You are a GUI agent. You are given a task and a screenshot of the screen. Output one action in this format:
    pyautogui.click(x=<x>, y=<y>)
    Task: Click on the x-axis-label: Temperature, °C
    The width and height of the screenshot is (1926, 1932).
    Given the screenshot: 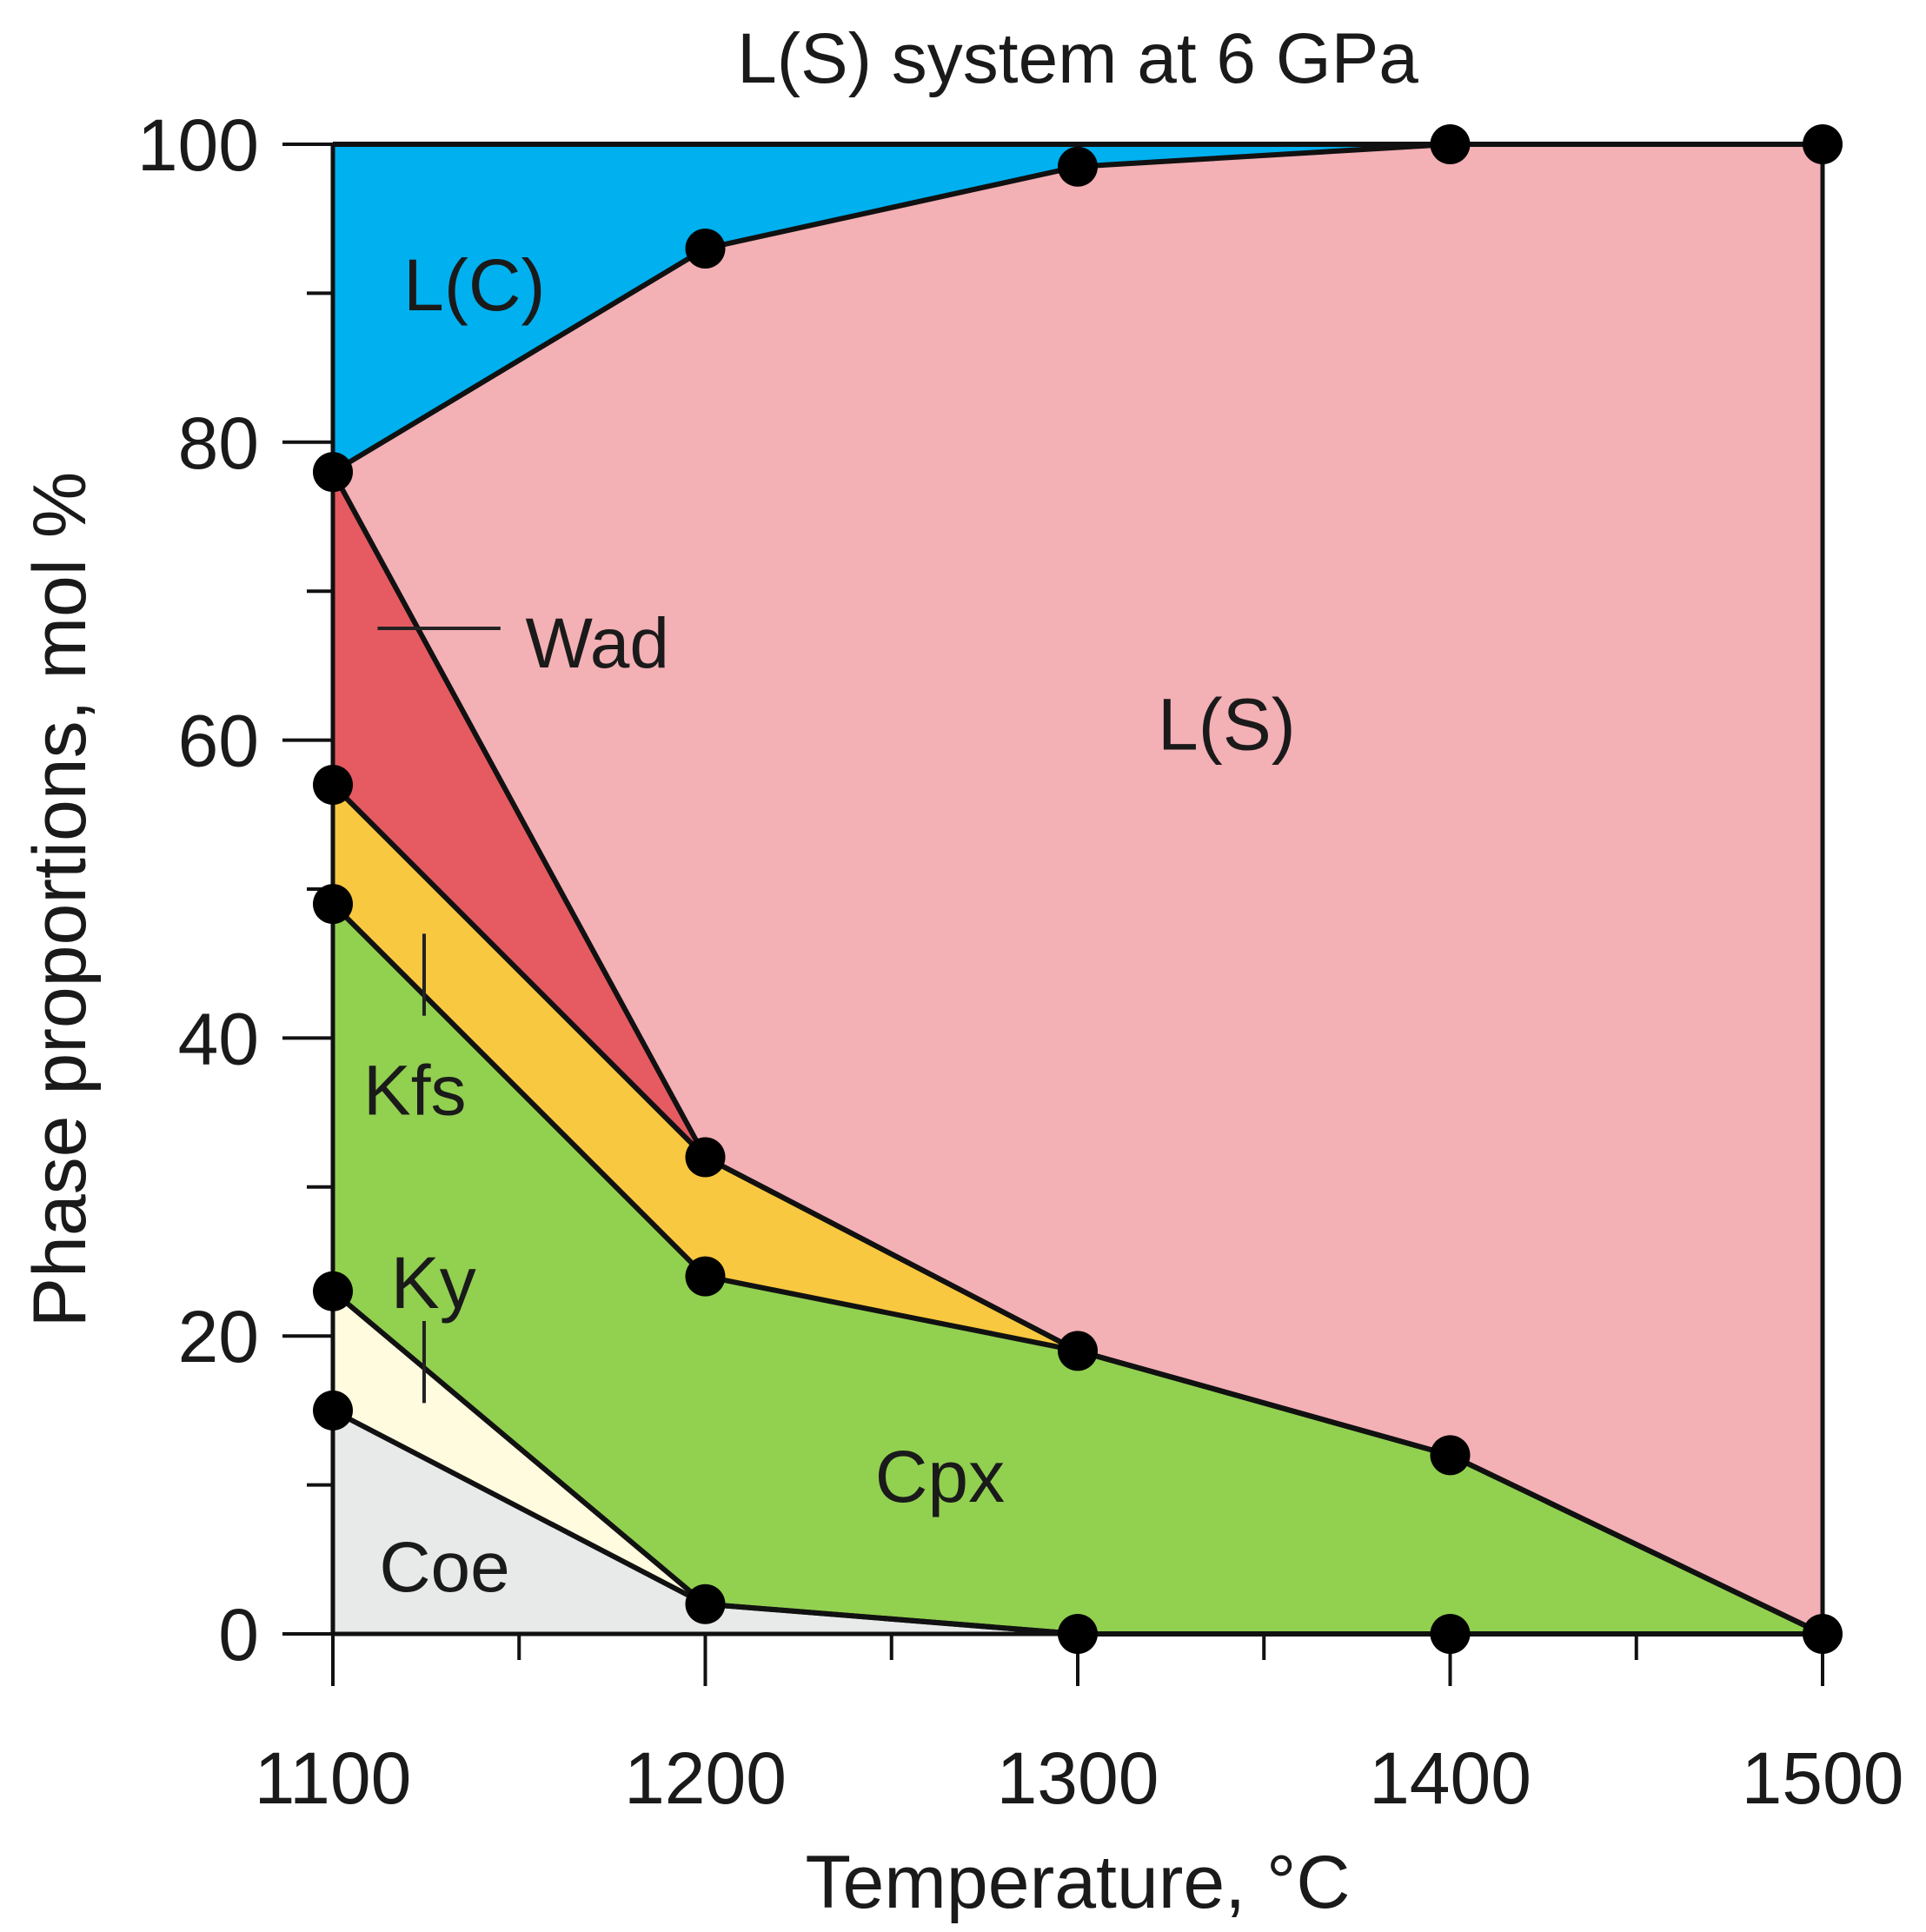 What is the action you would take?
    pyautogui.click(x=1077, y=1882)
    